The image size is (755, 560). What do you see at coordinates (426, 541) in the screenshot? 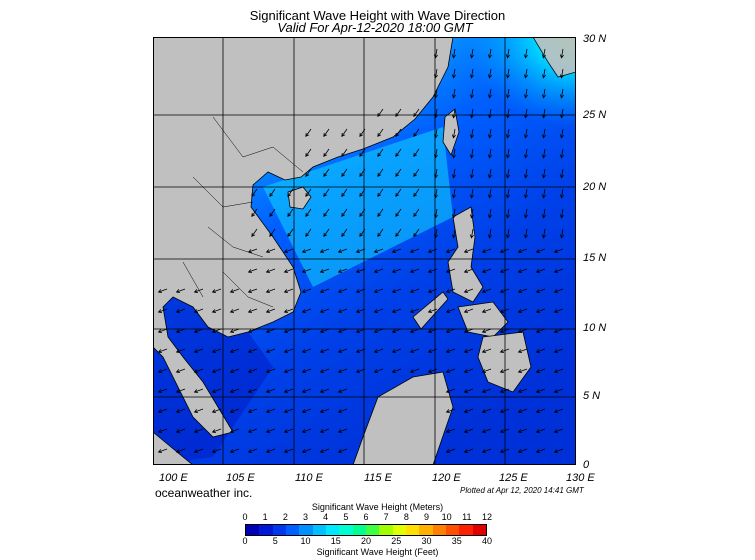
I see `colorbar-feet-tick: 30` at bounding box center [426, 541].